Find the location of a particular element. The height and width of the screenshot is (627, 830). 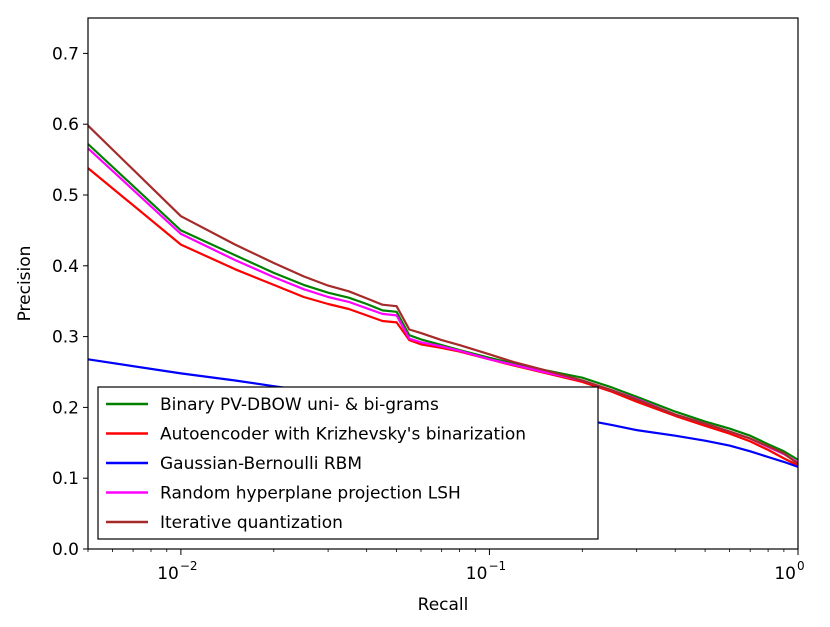

legend-label-3: Random hyperplane projection LSH is located at coordinates (310, 494).